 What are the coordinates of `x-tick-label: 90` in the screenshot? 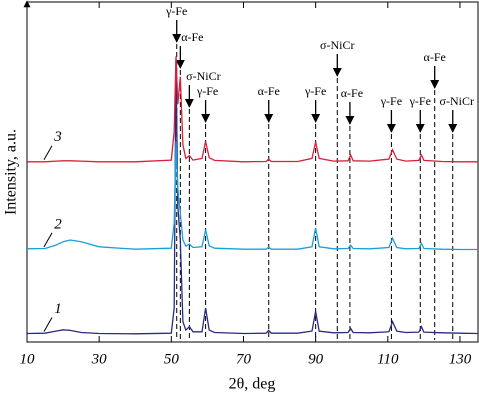 It's located at (316, 359).